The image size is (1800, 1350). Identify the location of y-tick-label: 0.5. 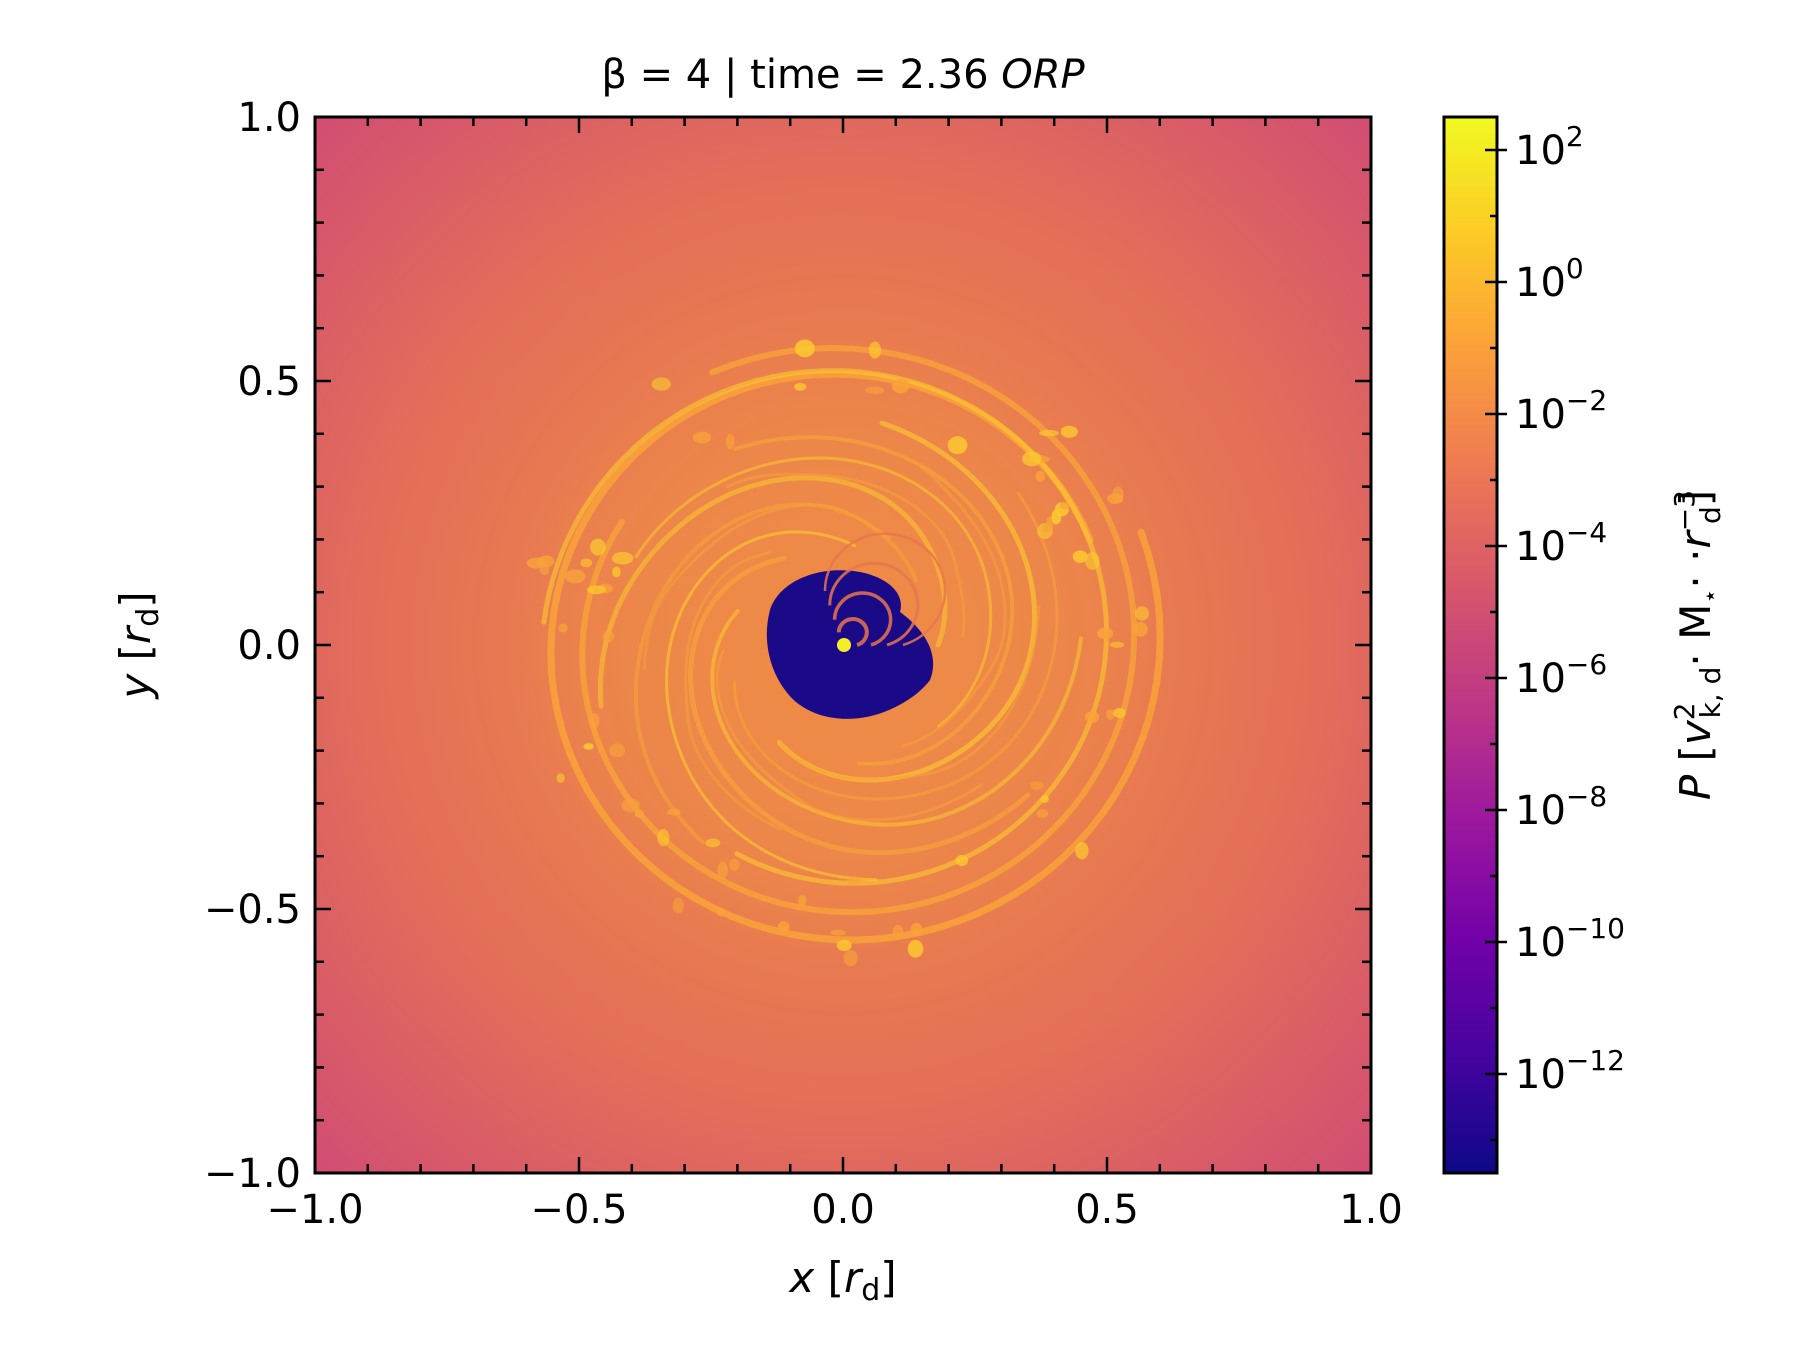
(269, 382).